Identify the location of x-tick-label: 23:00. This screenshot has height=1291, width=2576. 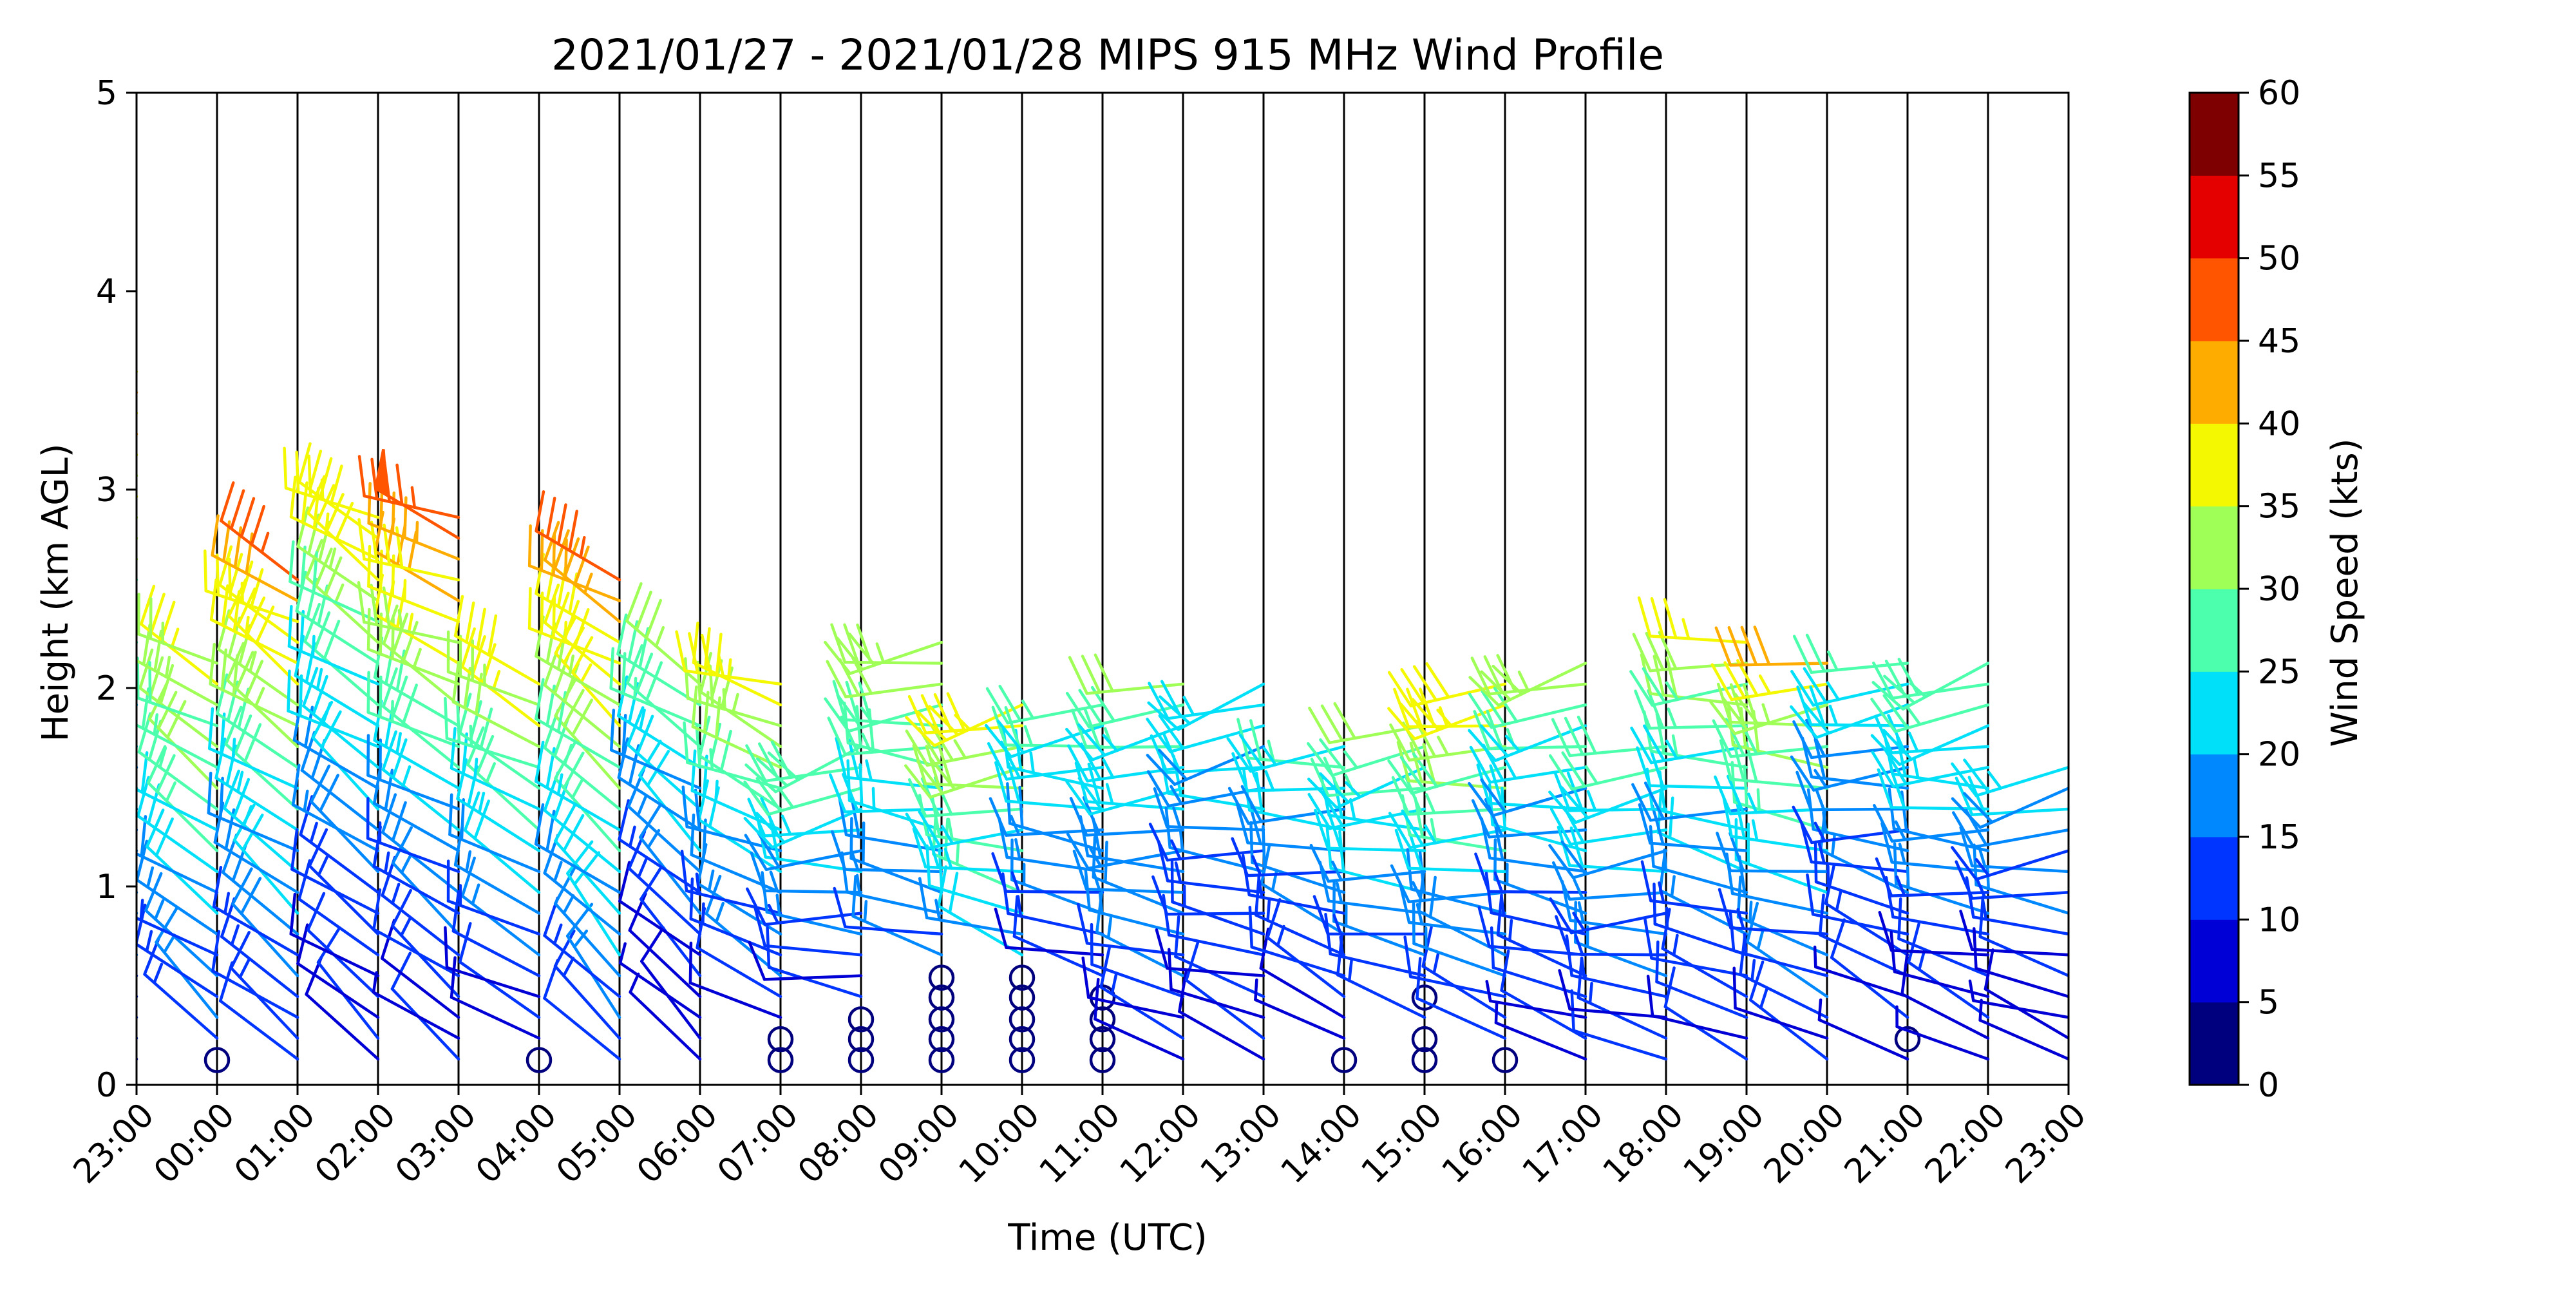
(114, 1143).